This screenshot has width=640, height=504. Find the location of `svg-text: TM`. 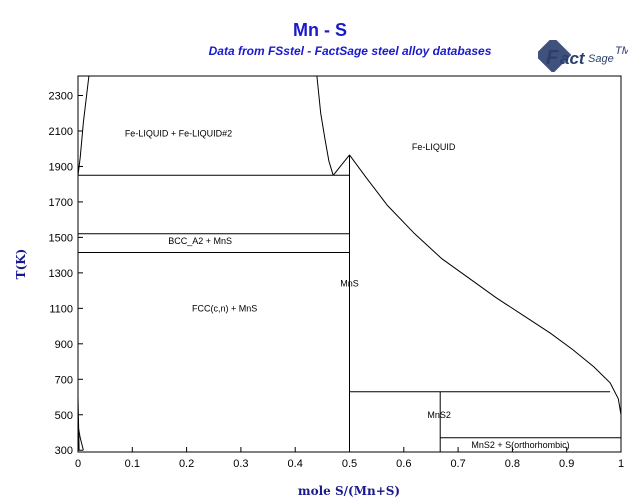

svg-text: TM is located at coordinates (621, 51).